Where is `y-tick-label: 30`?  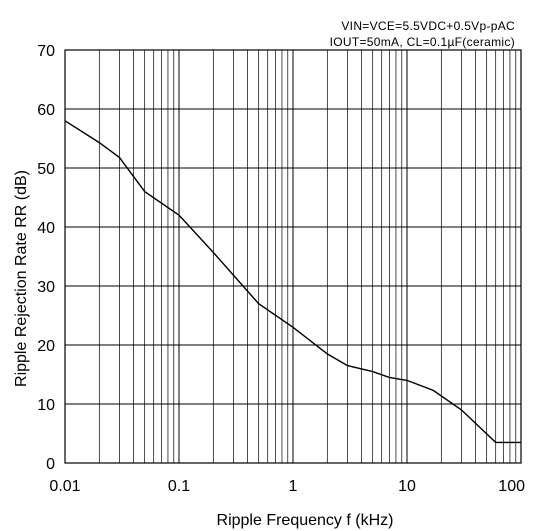
y-tick-label: 30 is located at coordinates (46, 287).